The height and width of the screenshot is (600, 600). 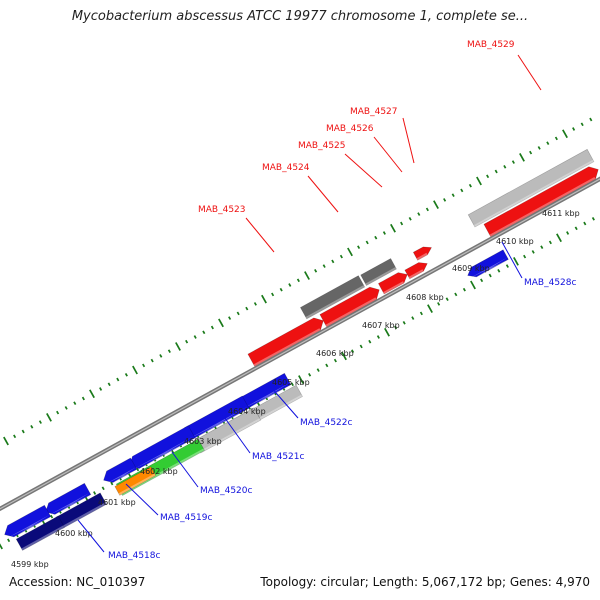 I want to click on kbp-label: 4600 kbp, so click(x=74, y=533).